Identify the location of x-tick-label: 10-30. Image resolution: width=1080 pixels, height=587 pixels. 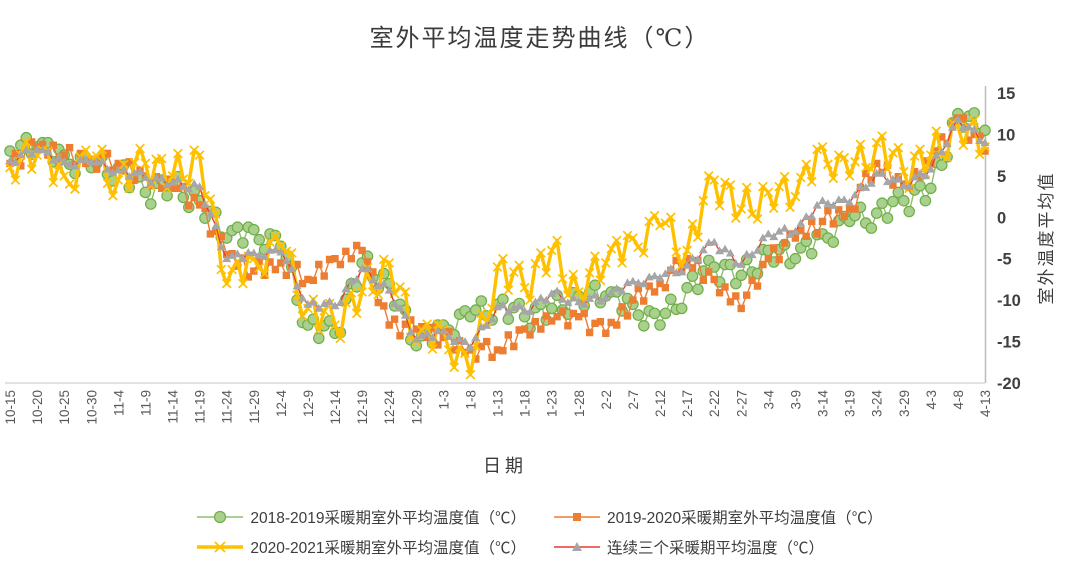
(91, 407).